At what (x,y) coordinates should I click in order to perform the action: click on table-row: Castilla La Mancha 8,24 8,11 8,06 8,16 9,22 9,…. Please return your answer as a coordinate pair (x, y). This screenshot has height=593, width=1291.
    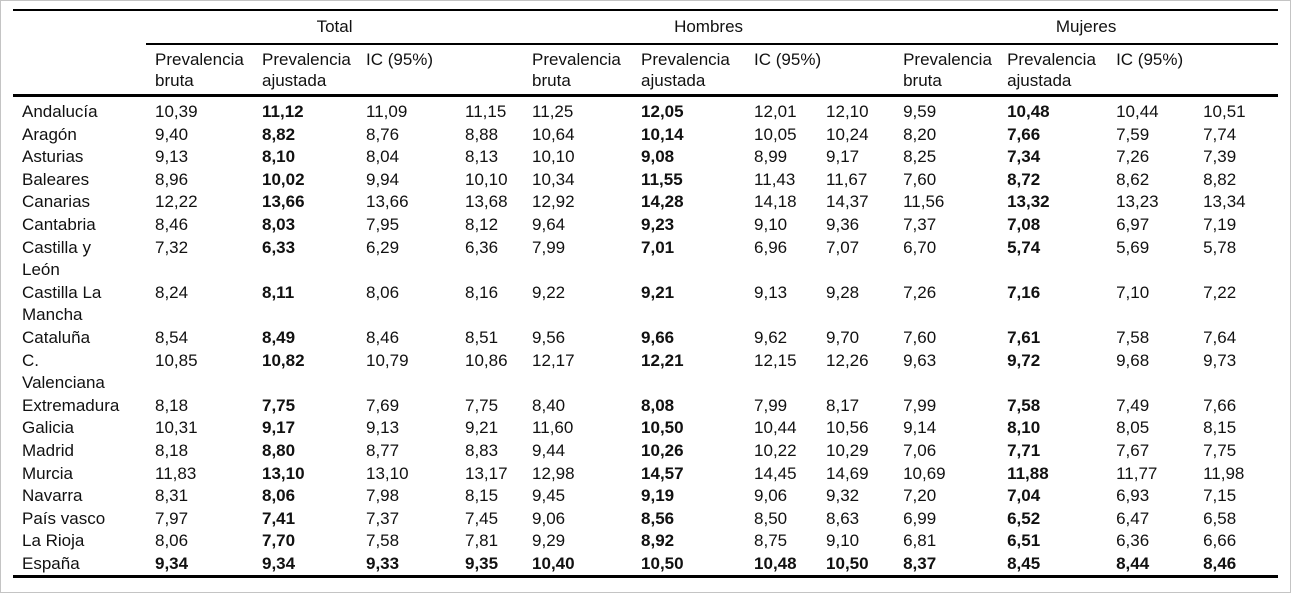
    Looking at the image, I should click on (645, 304).